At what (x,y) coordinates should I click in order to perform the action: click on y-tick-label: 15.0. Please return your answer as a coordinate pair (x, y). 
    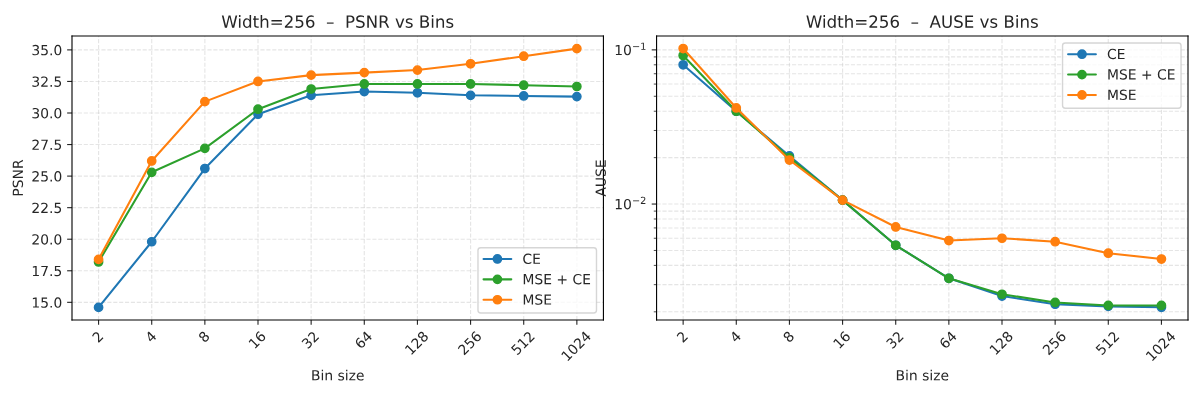
    Looking at the image, I should click on (47, 302).